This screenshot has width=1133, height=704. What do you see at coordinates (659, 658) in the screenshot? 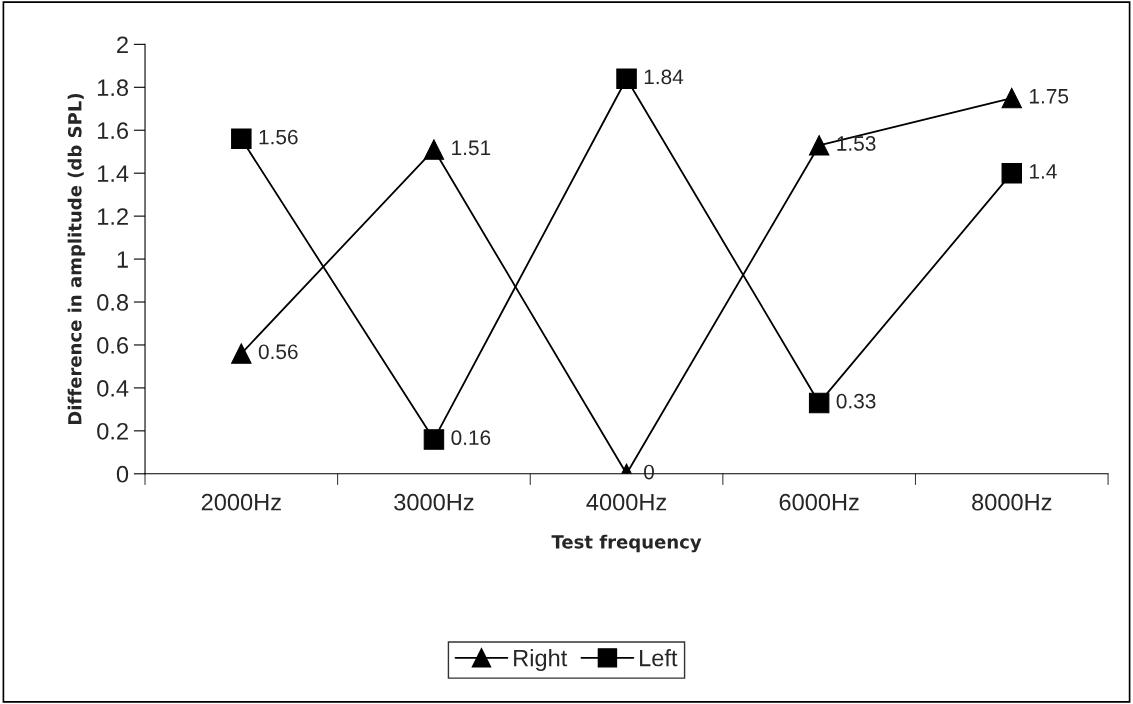
I see `legend-label: Left` at bounding box center [659, 658].